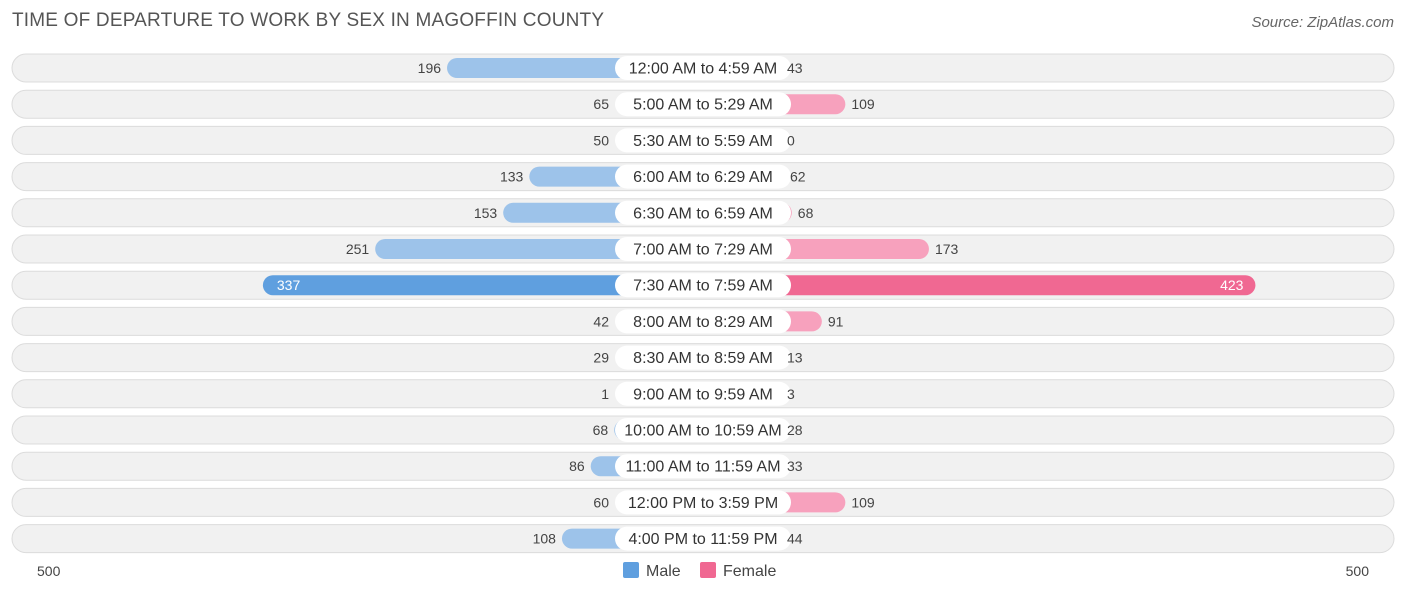 The height and width of the screenshot is (595, 1406). What do you see at coordinates (486, 213) in the screenshot?
I see `value-label-male: 153` at bounding box center [486, 213].